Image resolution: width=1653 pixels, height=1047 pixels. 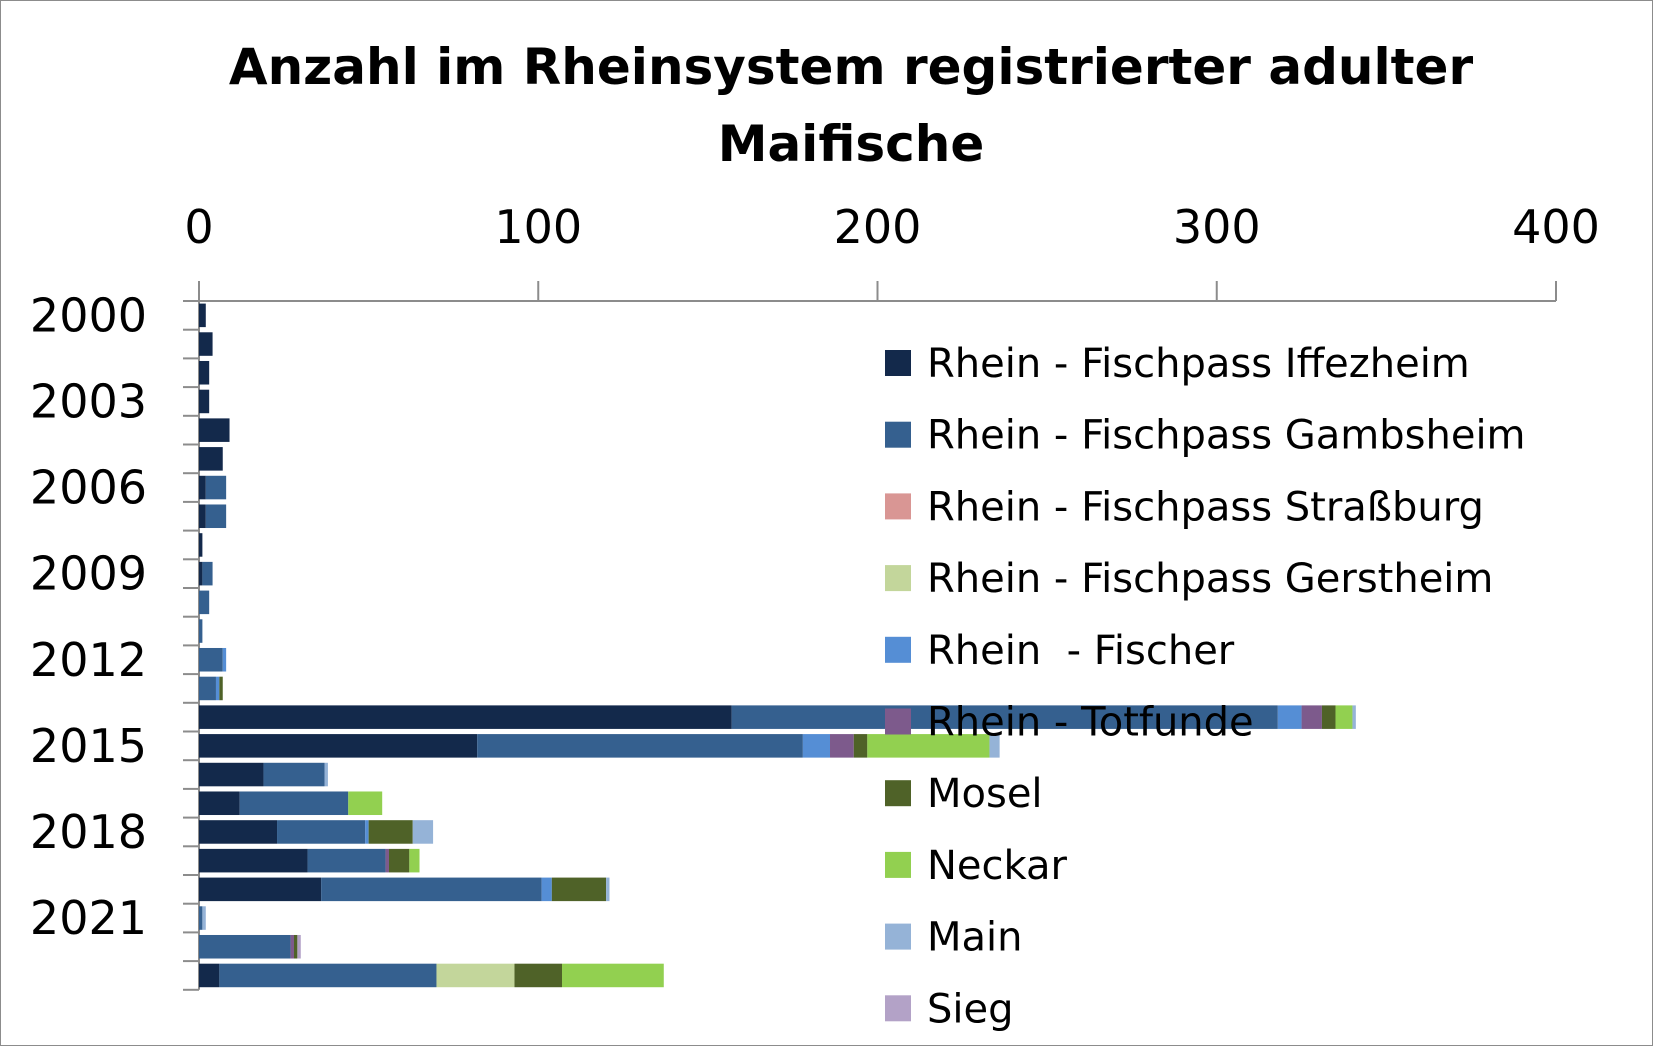 I want to click on y-tick-label: 2018, so click(x=88, y=832).